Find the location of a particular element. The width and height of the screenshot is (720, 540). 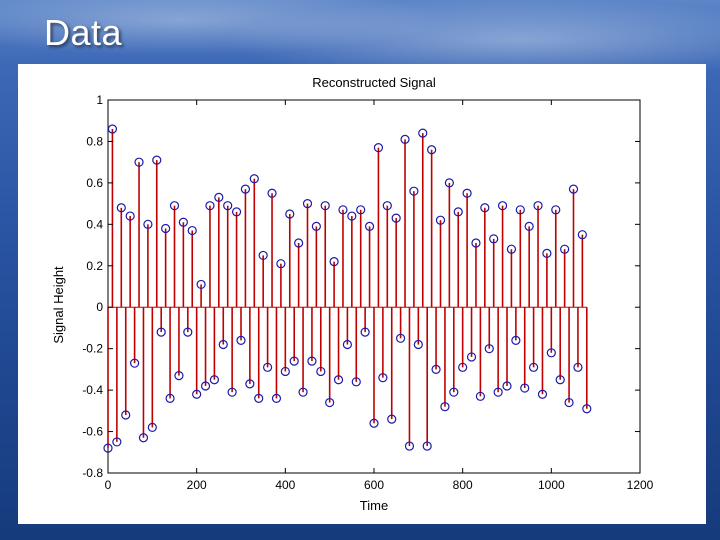

x-tick-label: 400 is located at coordinates (285, 485).